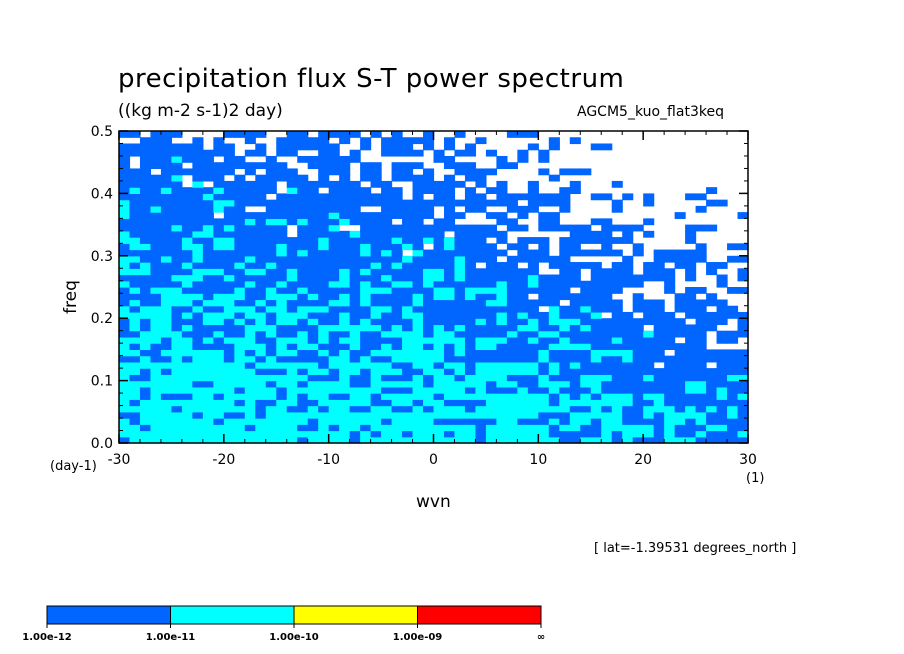 The width and height of the screenshot is (904, 654). I want to click on x-tick-label: 10, so click(538, 460).